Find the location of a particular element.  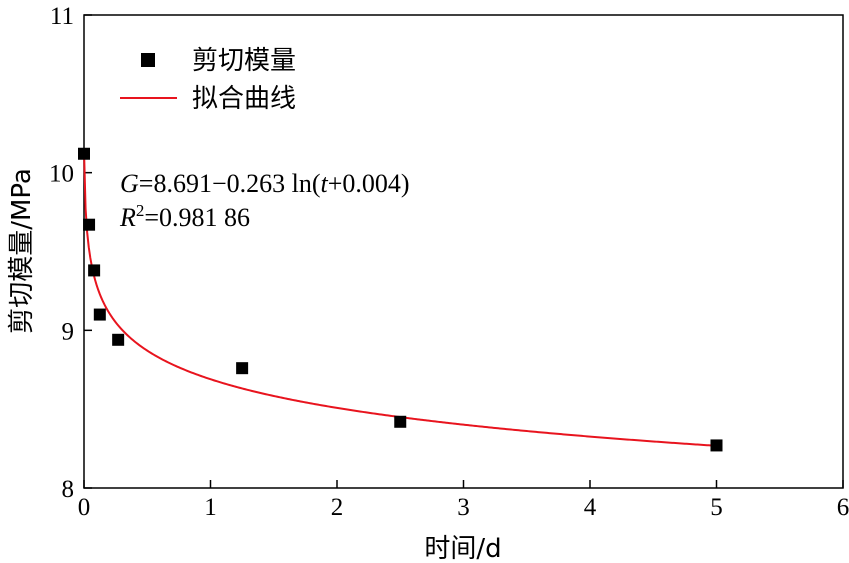

equation-tail: +0.004) is located at coordinates (369, 183).